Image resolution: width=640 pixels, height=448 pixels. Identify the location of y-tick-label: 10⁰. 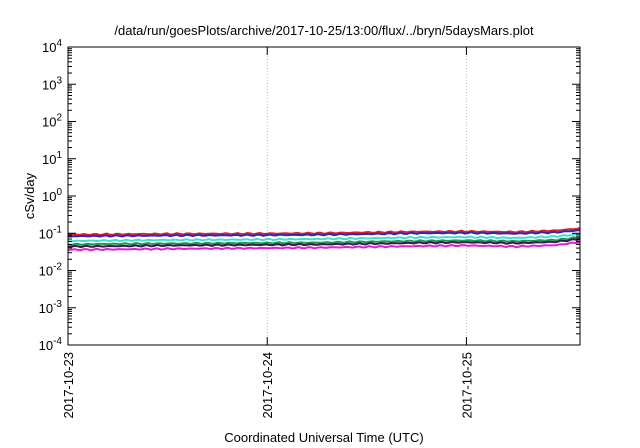
(52, 195).